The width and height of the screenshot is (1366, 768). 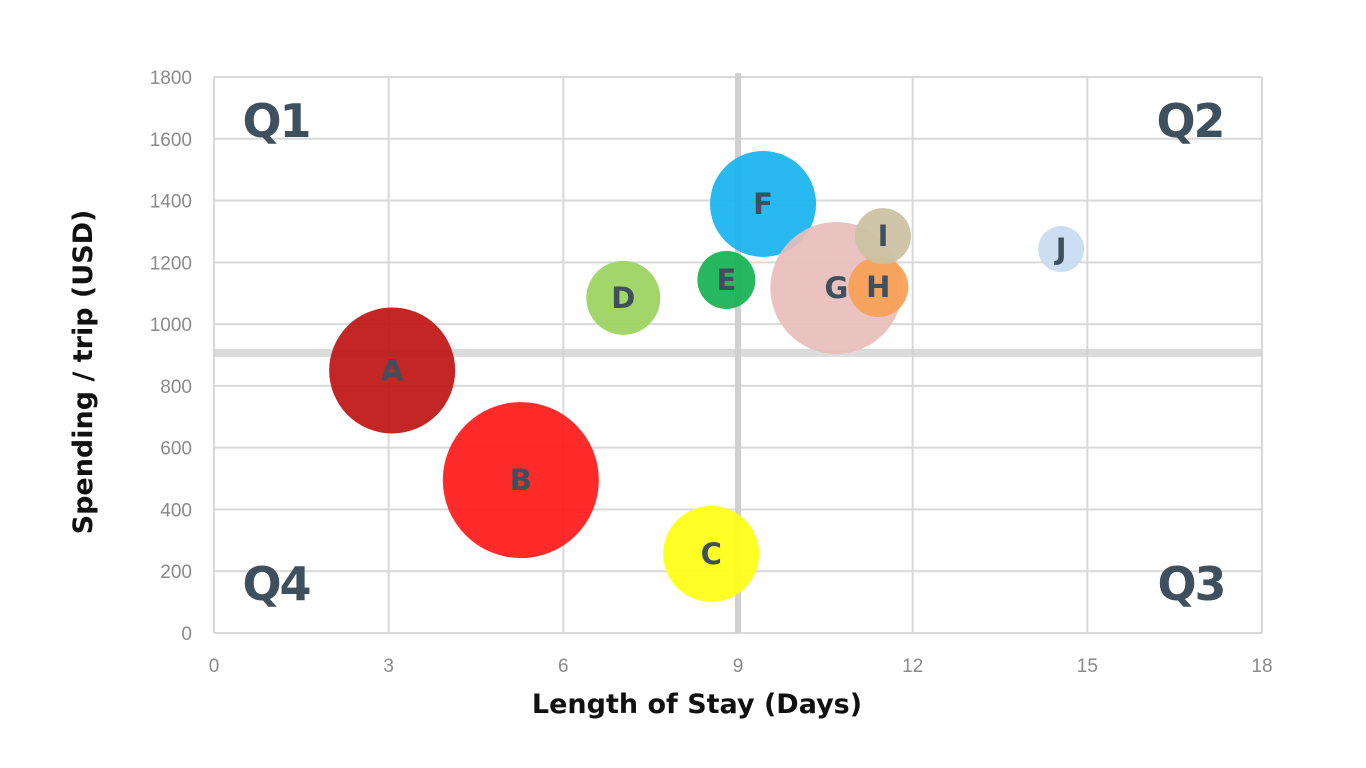 I want to click on bubble-label: C, so click(x=711, y=554).